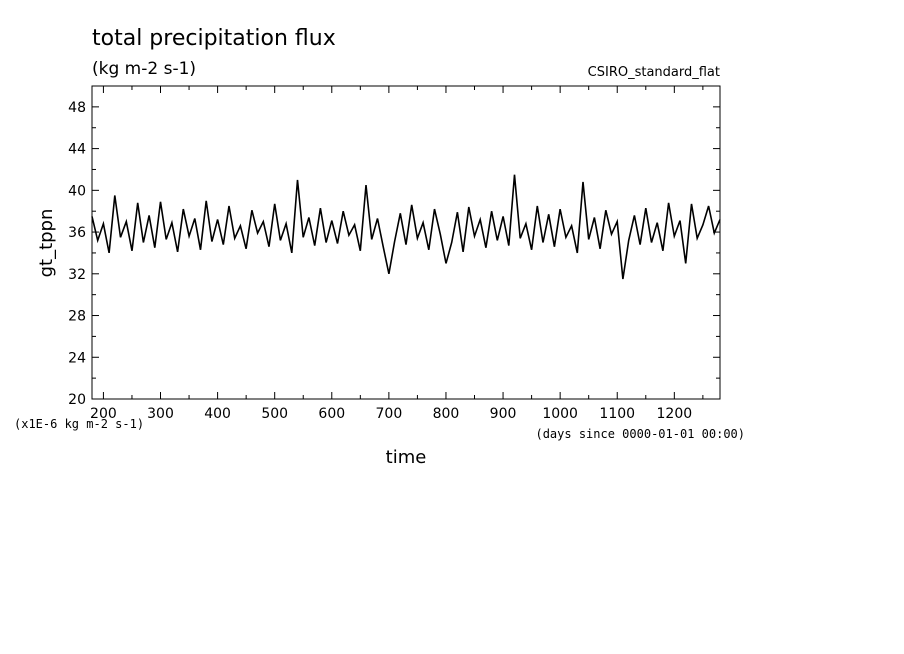 The width and height of the screenshot is (904, 654). Describe the element at coordinates (77, 191) in the screenshot. I see `y-tick-label: 40` at that location.